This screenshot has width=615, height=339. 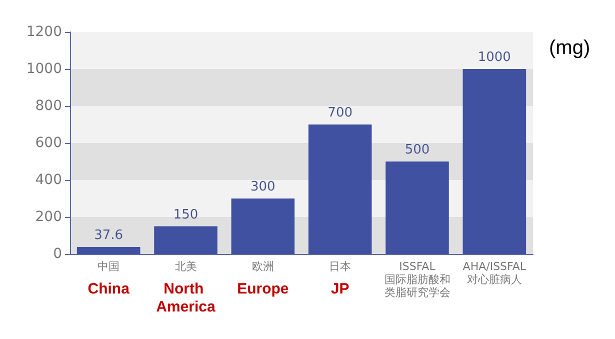 What do you see at coordinates (109, 266) in the screenshot?
I see `x-tick-label: 中国` at bounding box center [109, 266].